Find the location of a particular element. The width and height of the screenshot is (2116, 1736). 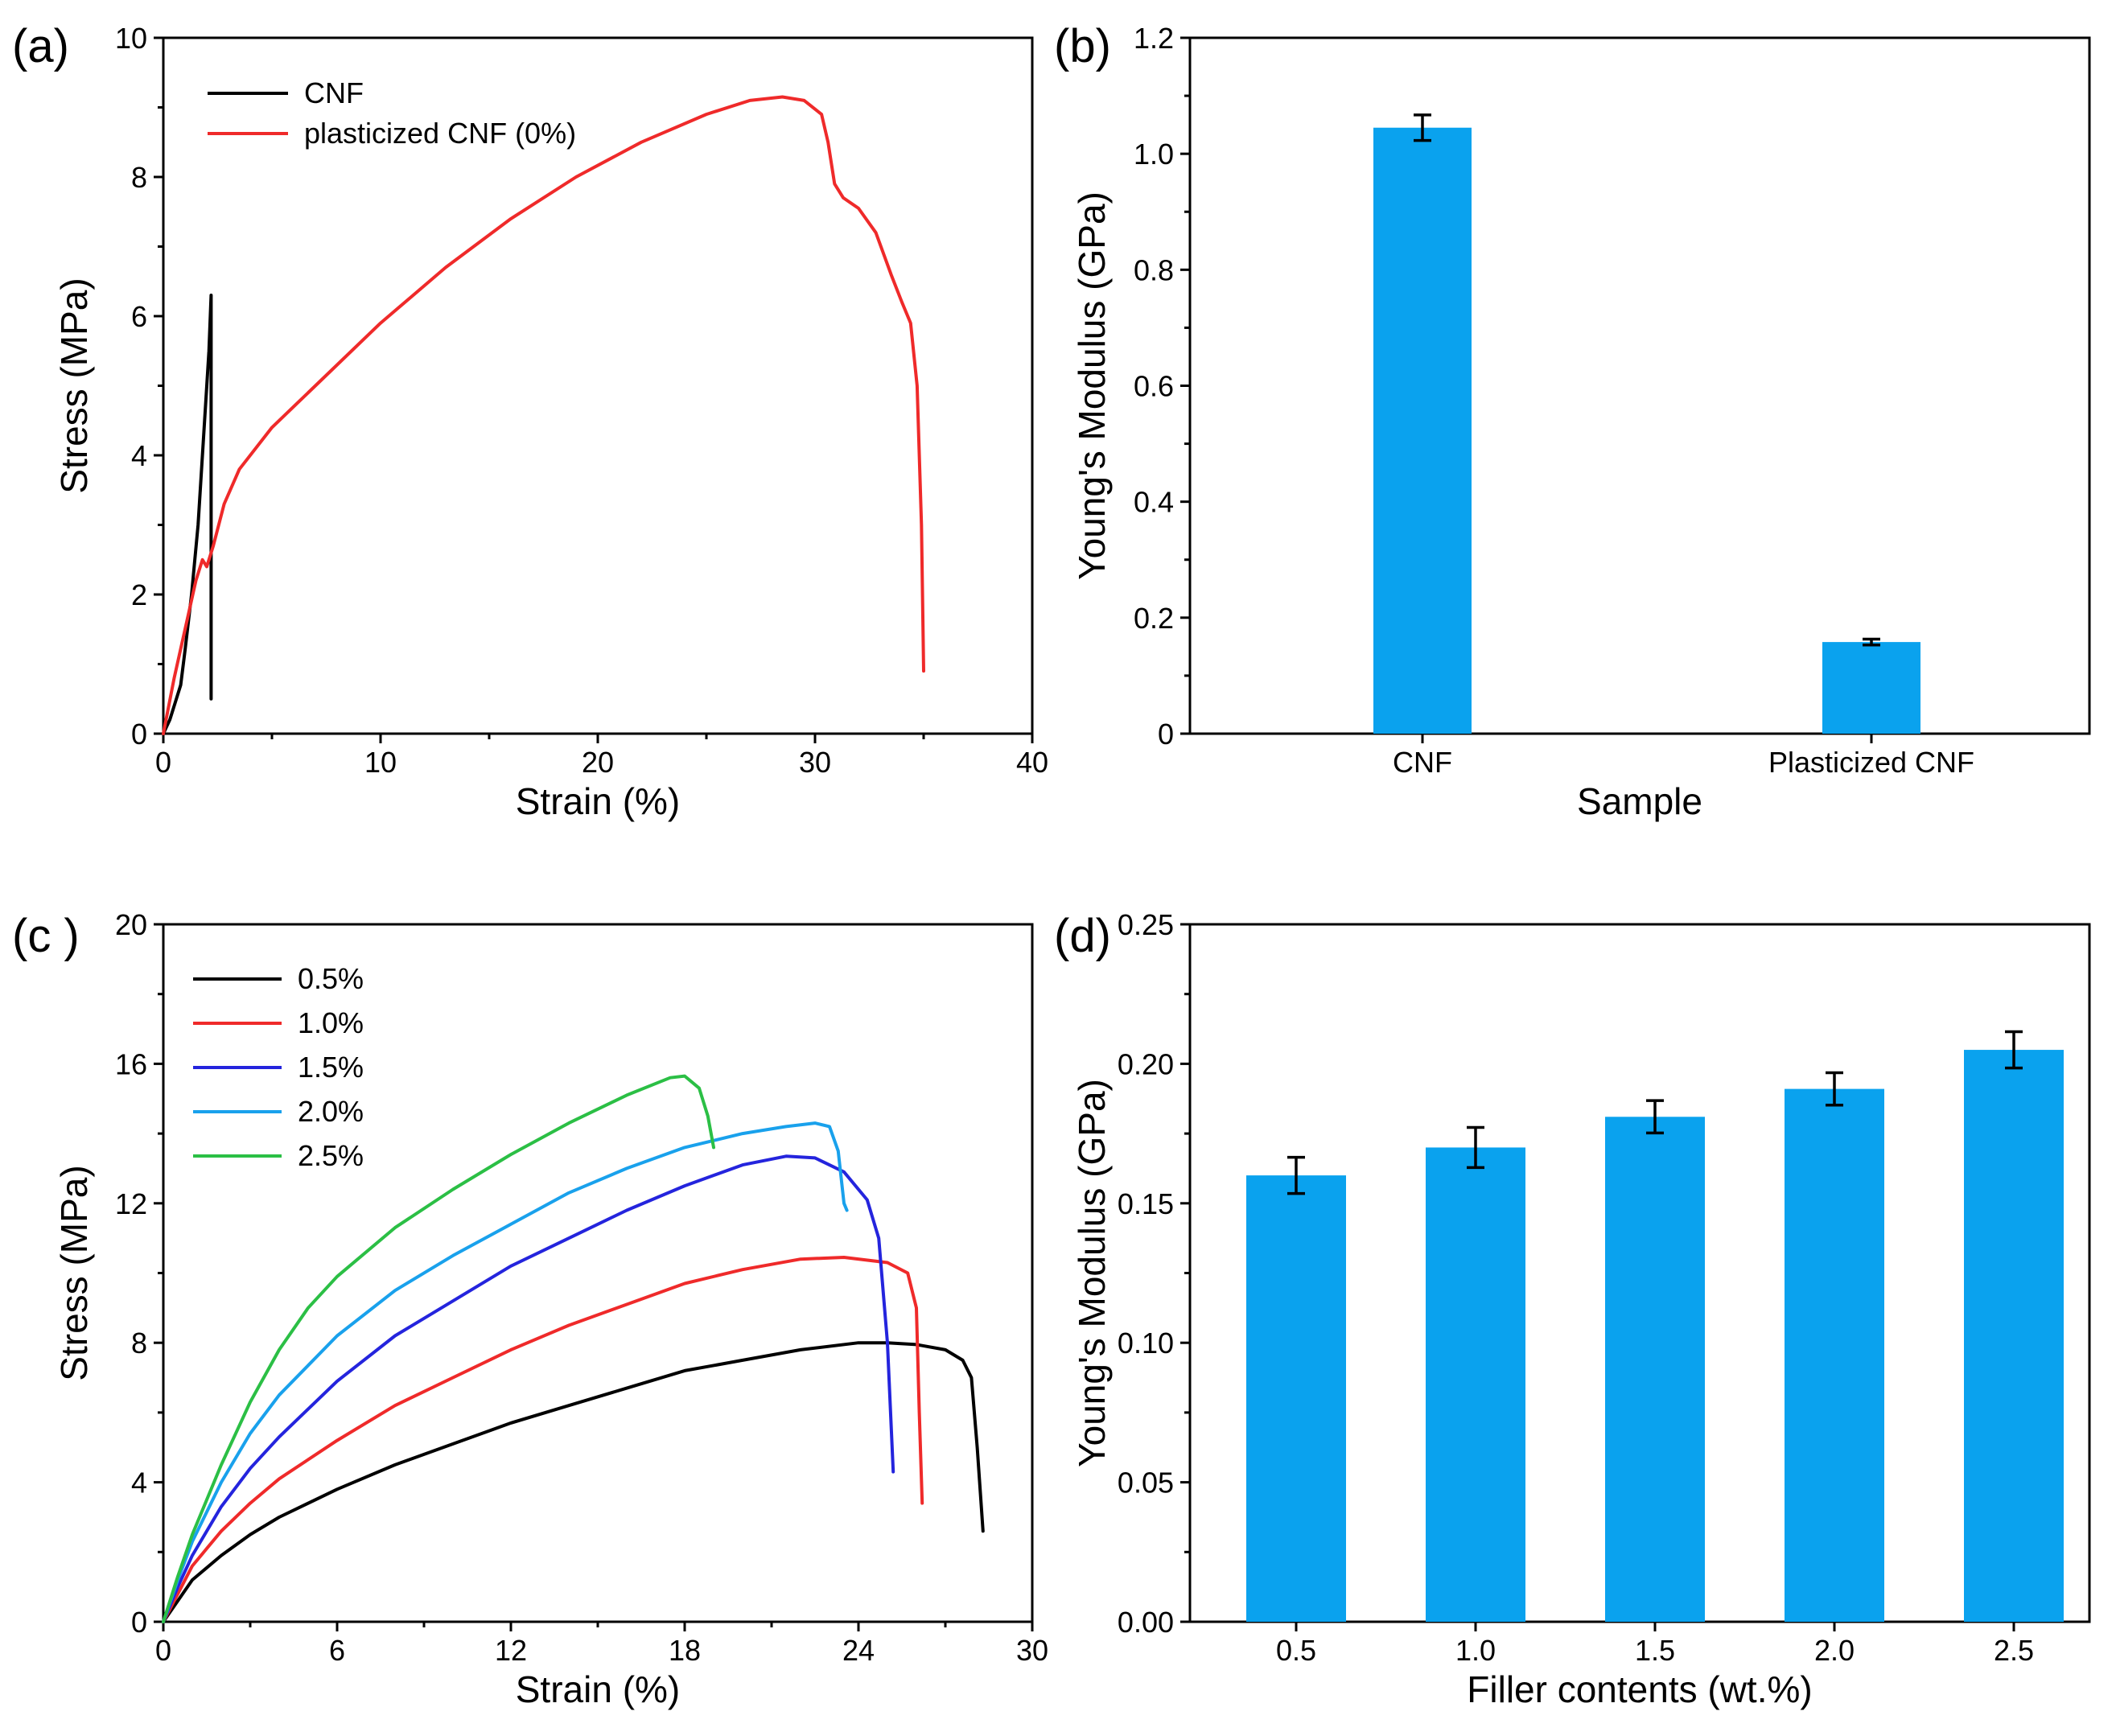

y-tick-label-b-3: 0.6 is located at coordinates (1154, 386).